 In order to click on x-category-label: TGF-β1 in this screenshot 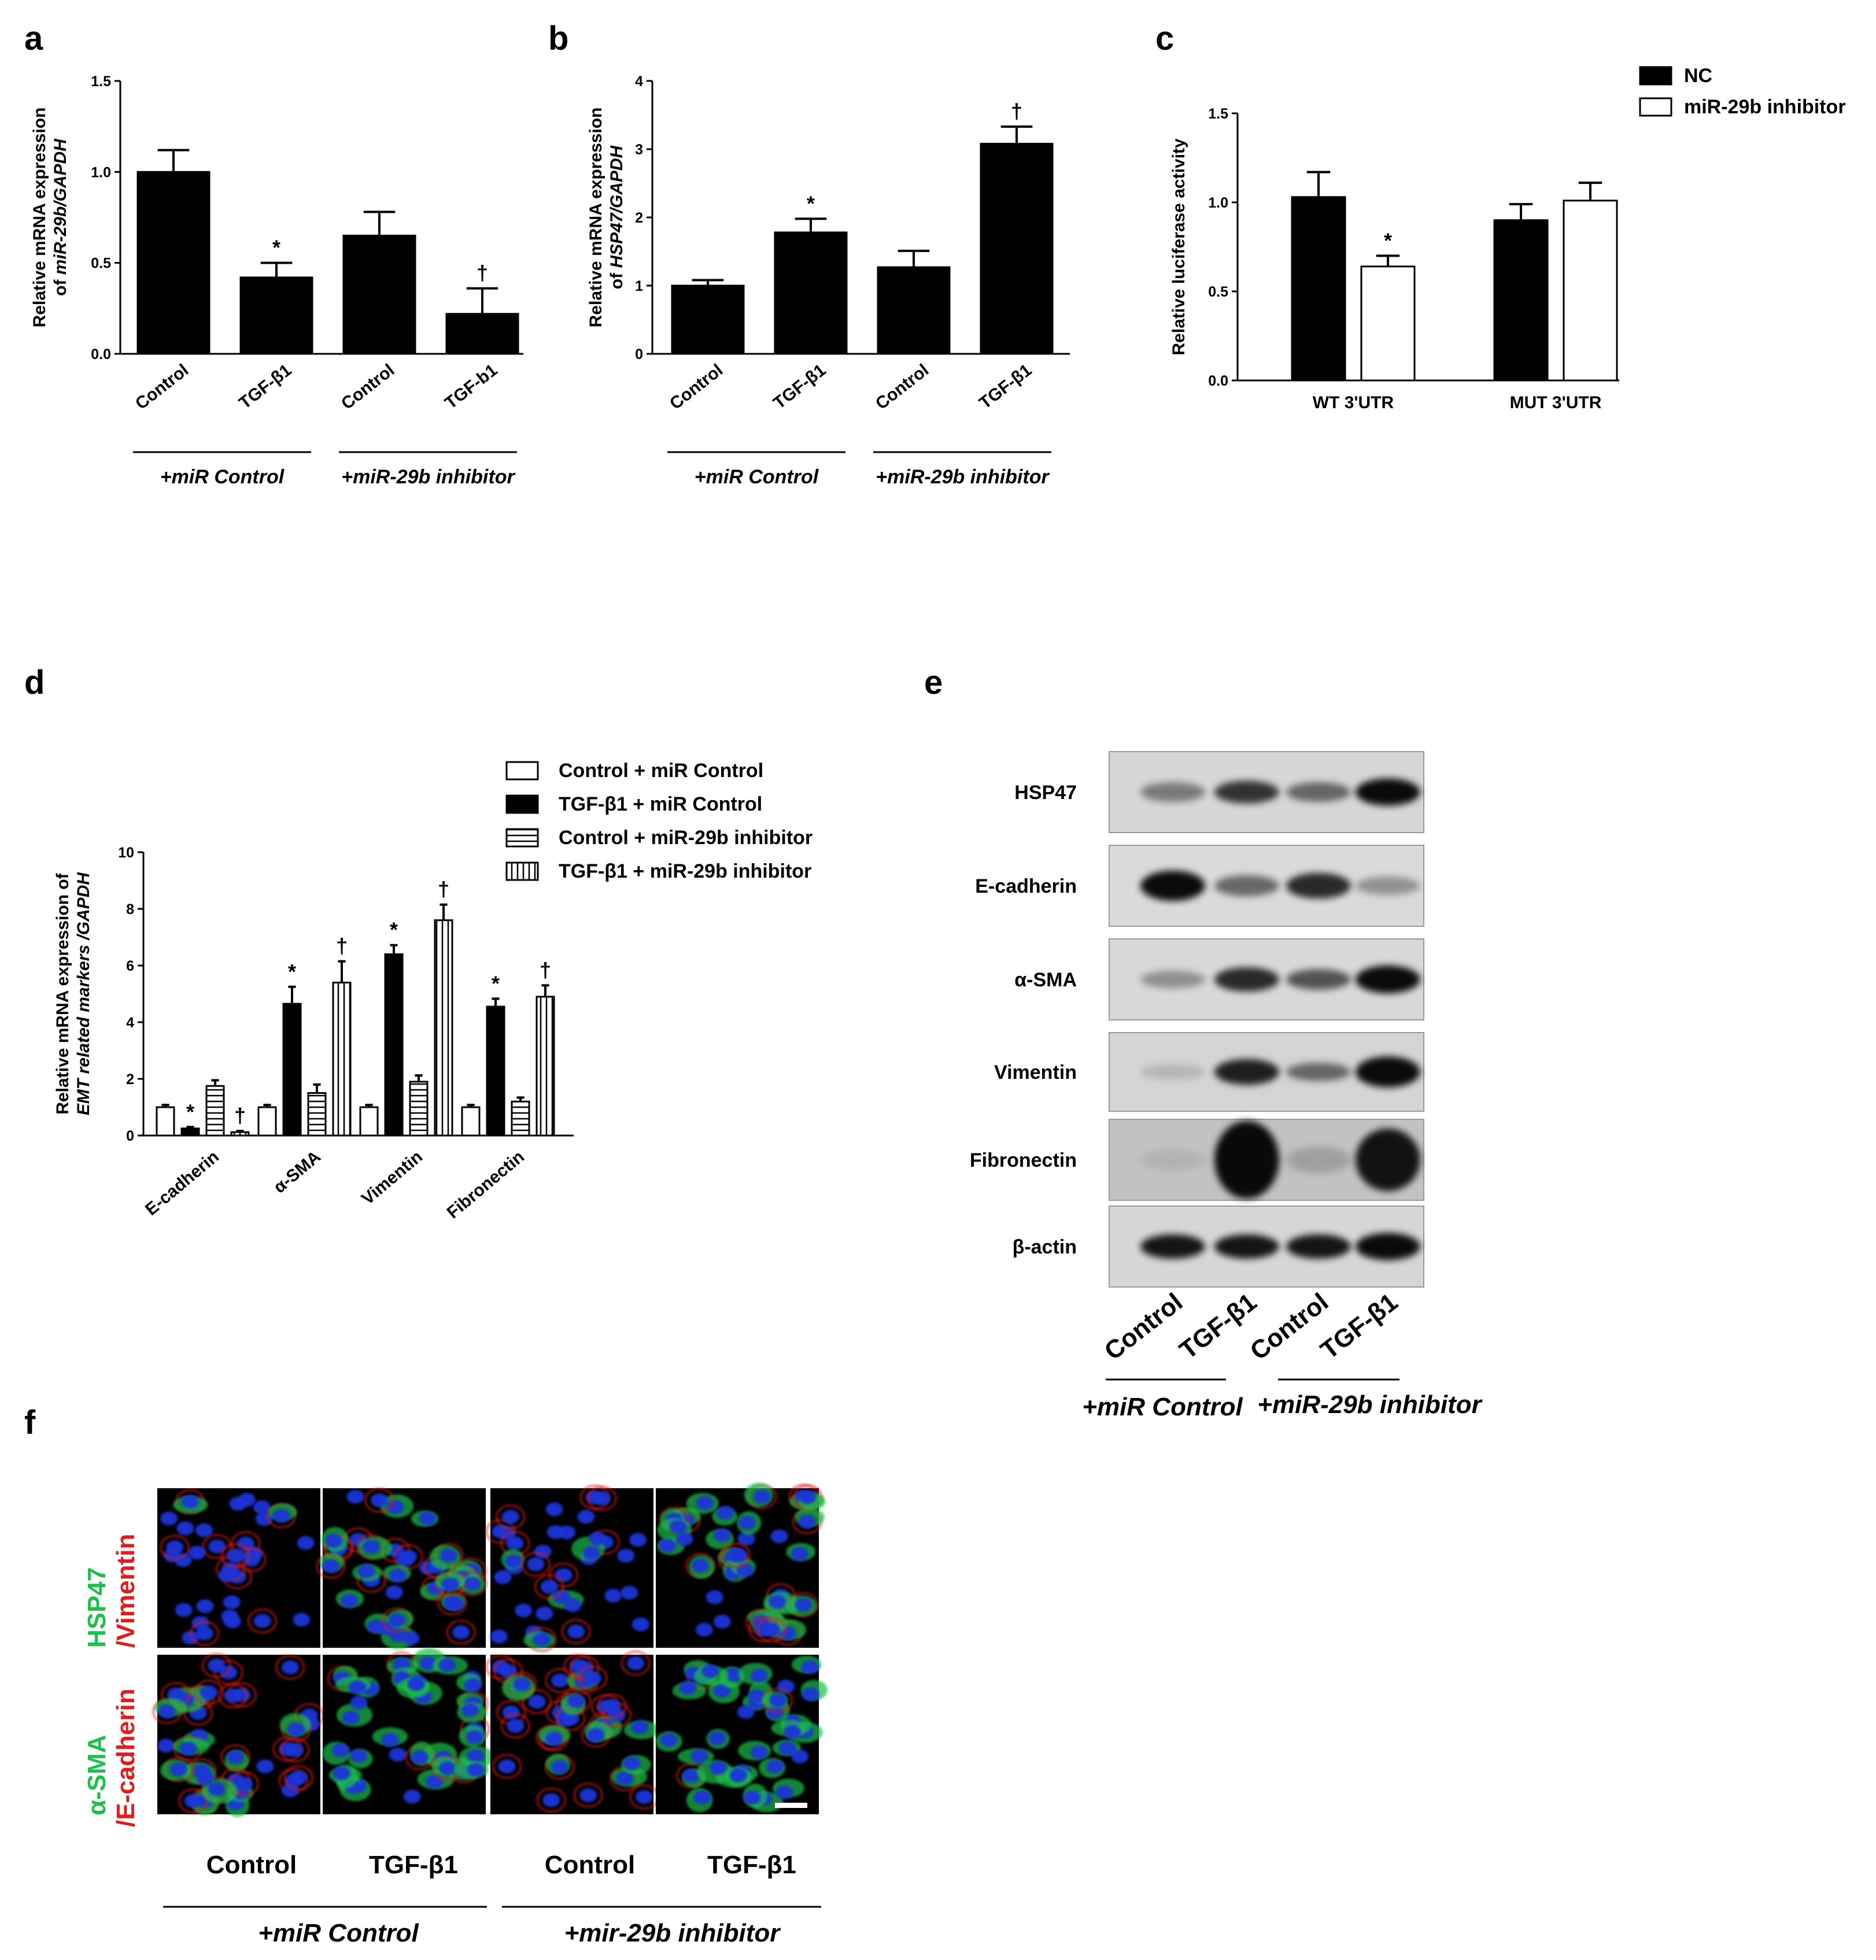, I will do `click(265, 387)`.